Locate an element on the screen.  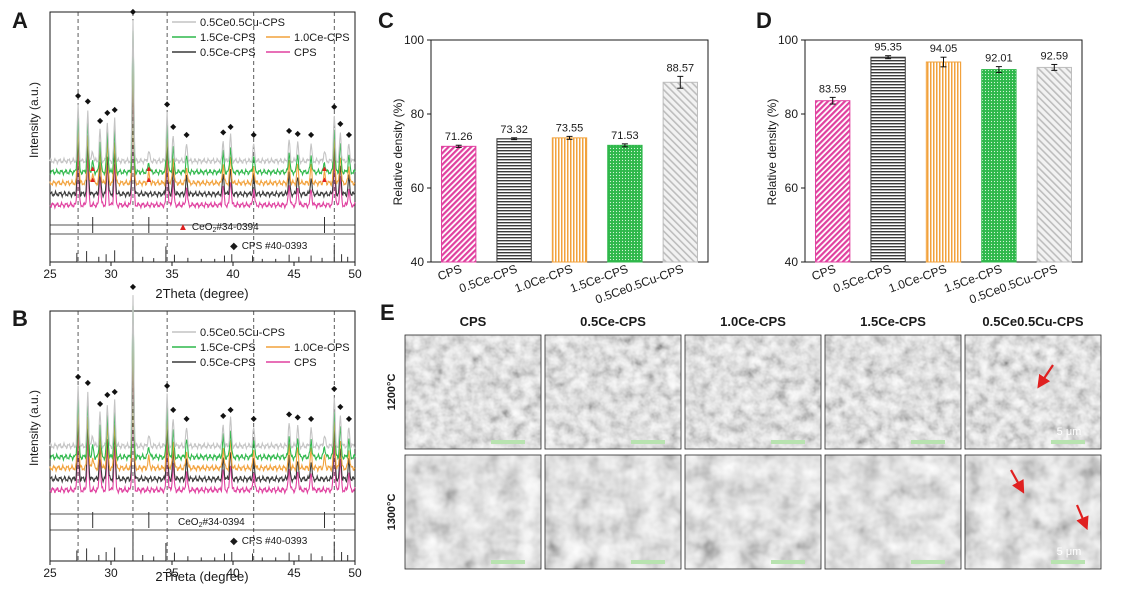
legend-b-label-ce10: 1.0Ce-CPS is located at coordinates (322, 348).